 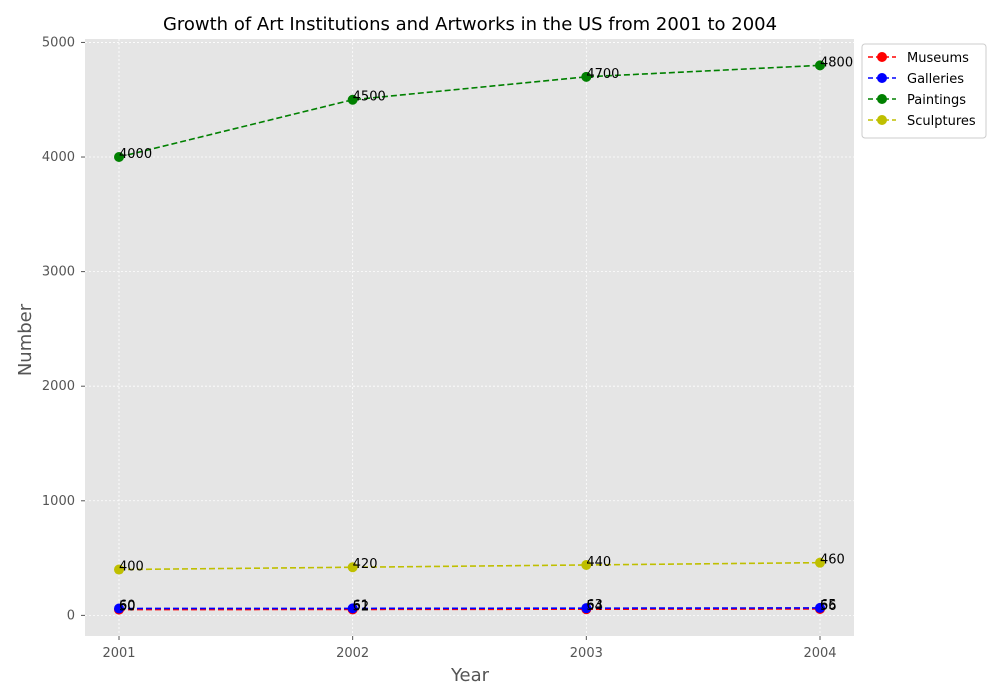 What do you see at coordinates (882, 120) in the screenshot?
I see `legend-marker-sculptures` at bounding box center [882, 120].